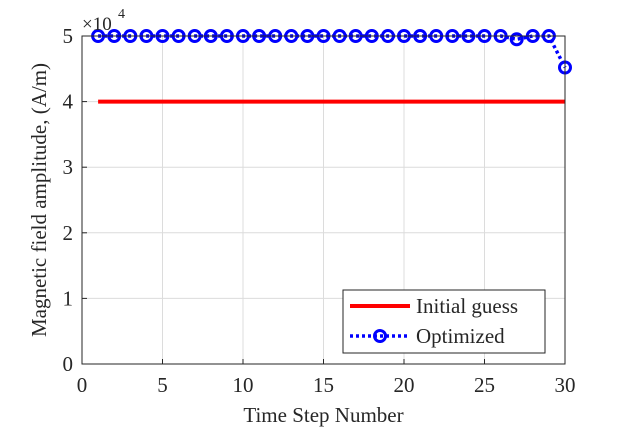 This screenshot has height=430, width=625. Describe the element at coordinates (68, 36) in the screenshot. I see `y-tick-label: 5` at that location.